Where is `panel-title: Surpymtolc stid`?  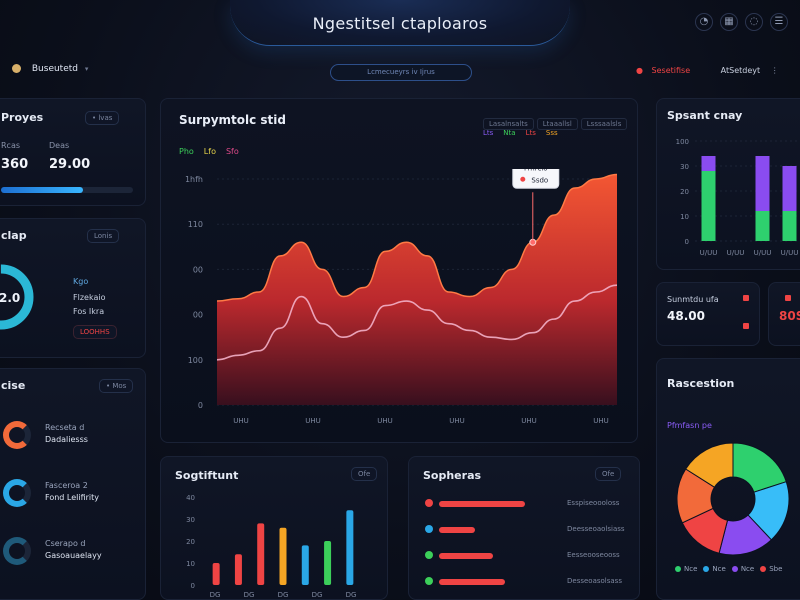 panel-title: Surpymtolc stid is located at coordinates (232, 120).